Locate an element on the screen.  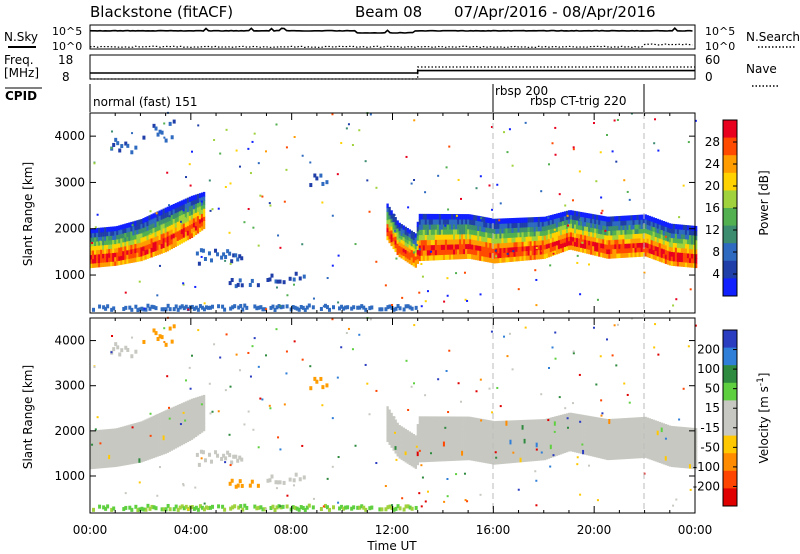
freq-label-line2: [MHz] is located at coordinates (21, 73).